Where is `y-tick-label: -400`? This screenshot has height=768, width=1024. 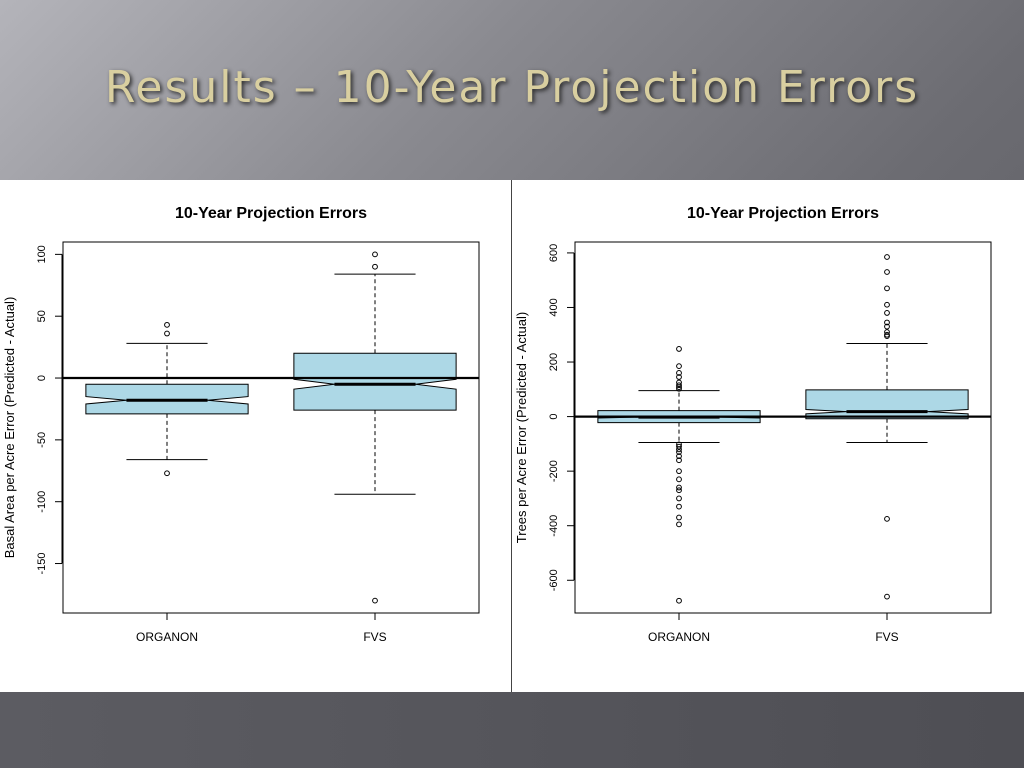
y-tick-label: -400 is located at coordinates (554, 526).